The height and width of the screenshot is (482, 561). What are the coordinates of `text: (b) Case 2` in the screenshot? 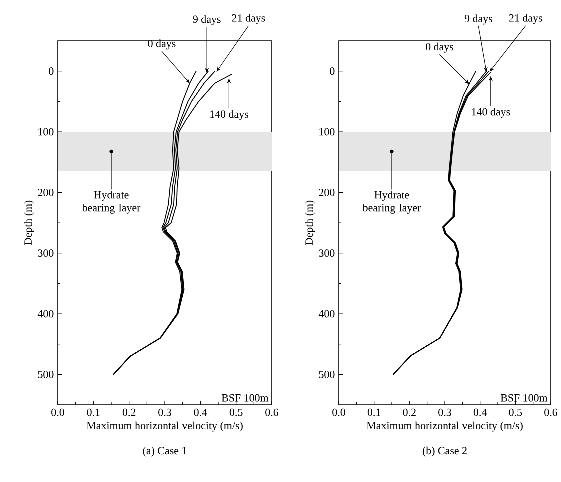 It's located at (444, 451).